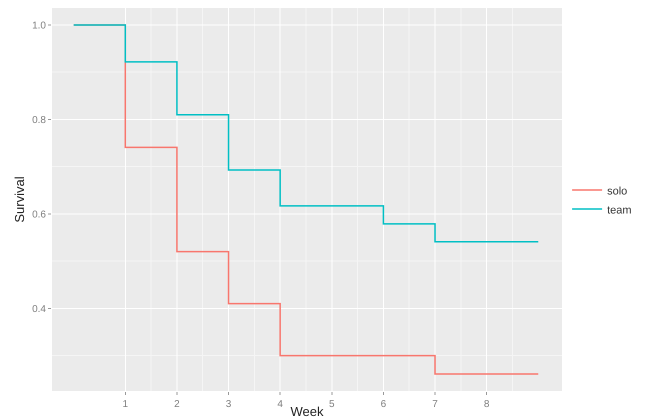 The height and width of the screenshot is (419, 645). I want to click on x-tick-label: 2, so click(177, 404).